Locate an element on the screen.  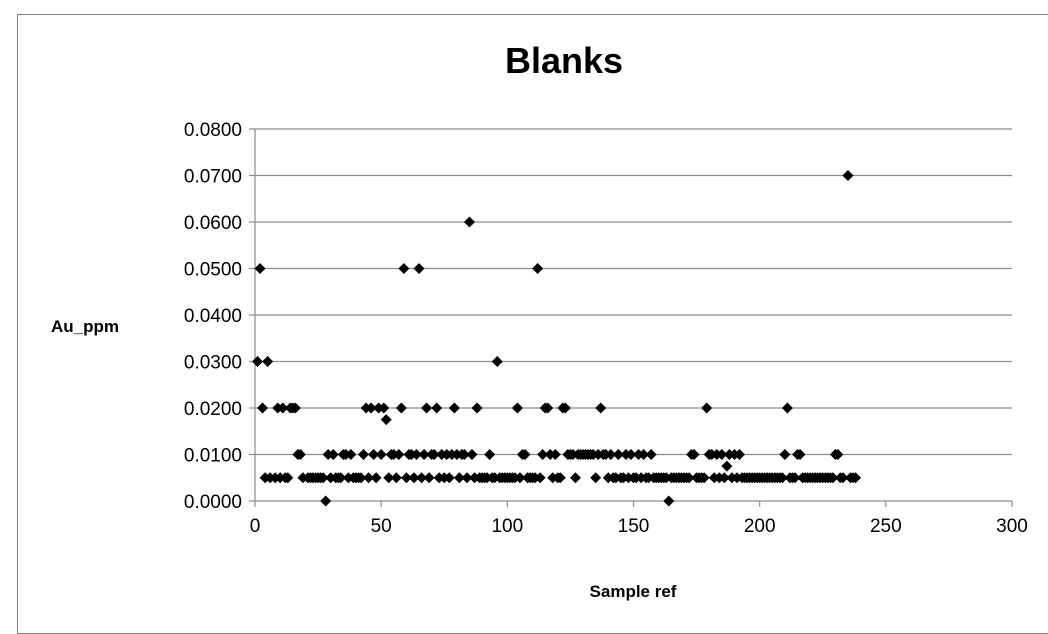
y-tick-label: 0.0000 is located at coordinates (213, 502).